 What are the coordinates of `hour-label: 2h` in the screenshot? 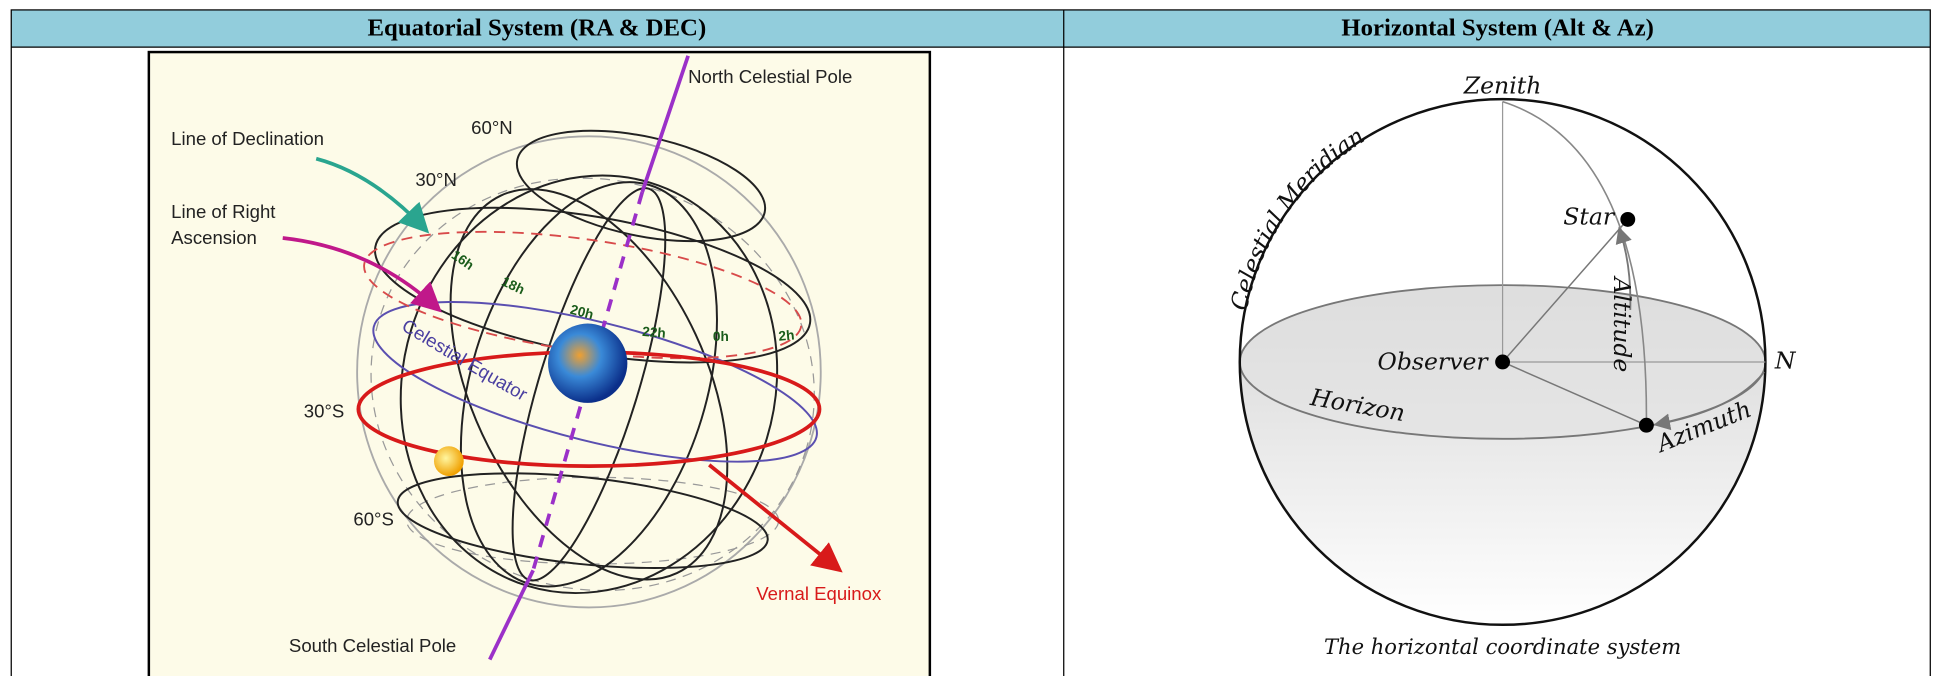 It's located at (786, 335).